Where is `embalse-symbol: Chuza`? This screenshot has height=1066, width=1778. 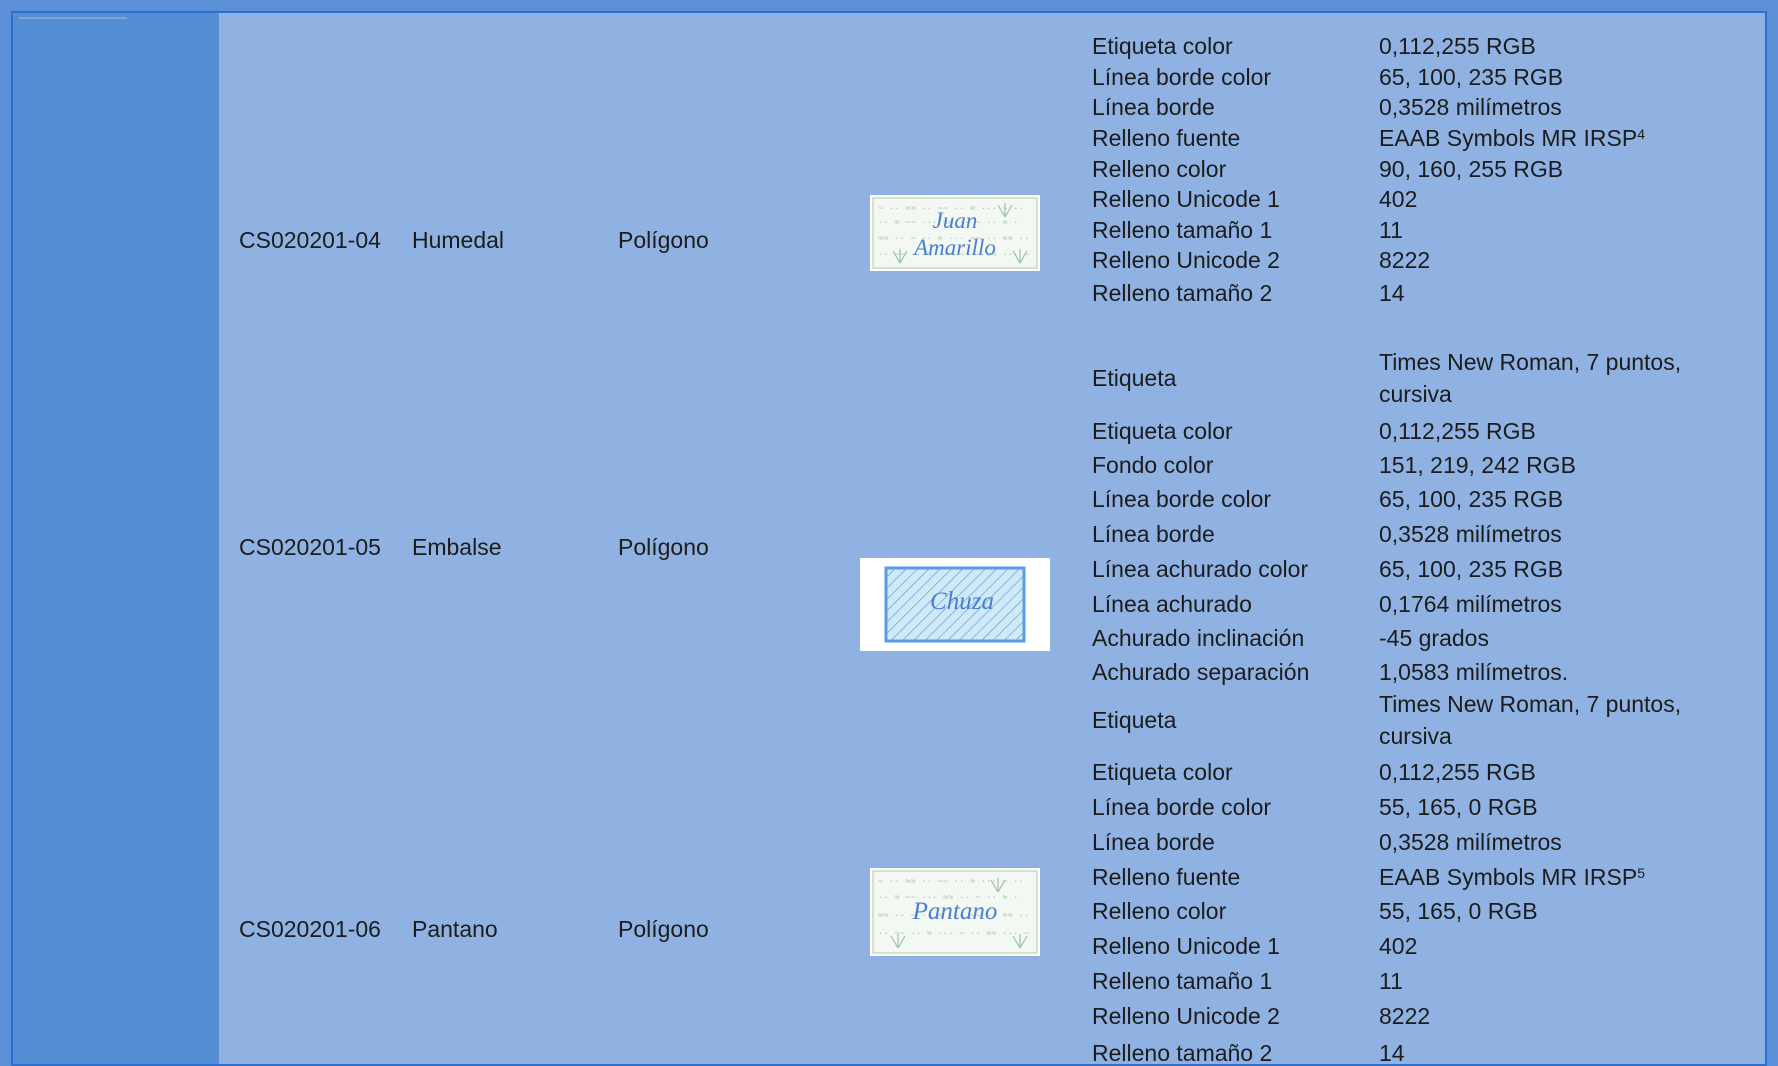 embalse-symbol: Chuza is located at coordinates (955, 604).